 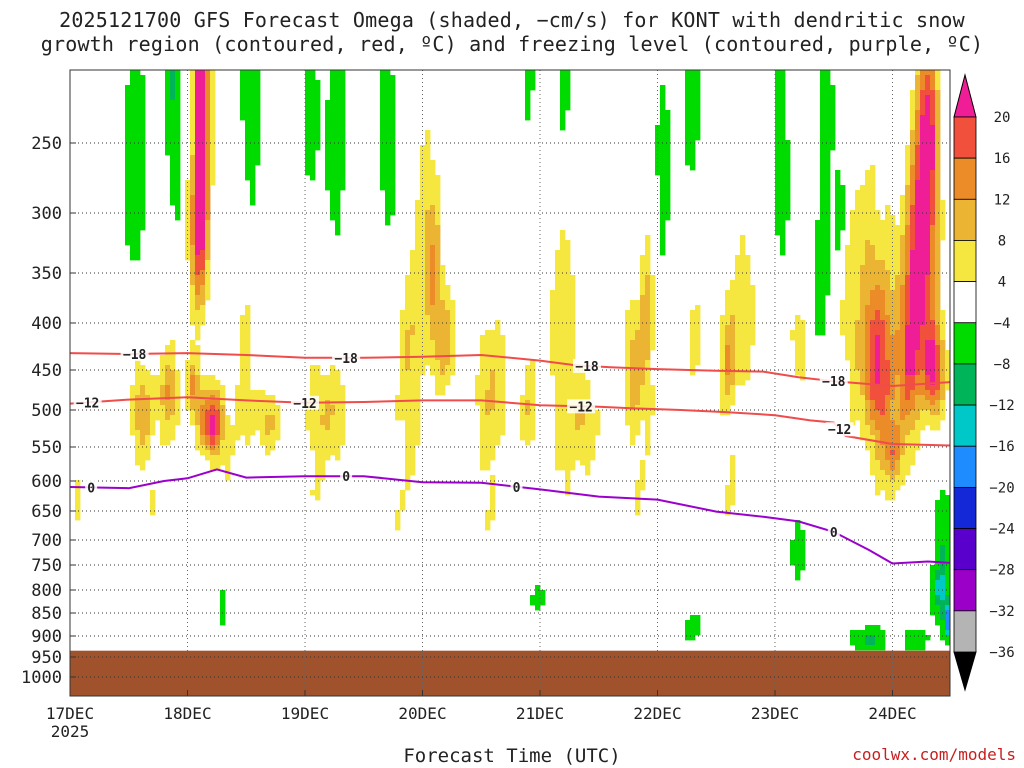 What do you see at coordinates (934, 754) in the screenshot?
I see `credit-link: coolwx.com/models` at bounding box center [934, 754].